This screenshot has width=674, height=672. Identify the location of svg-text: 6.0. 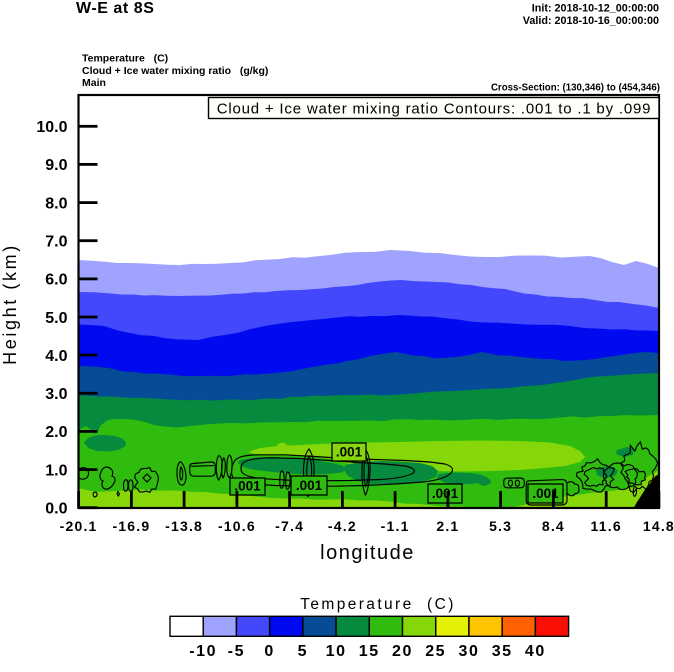
(56, 280).